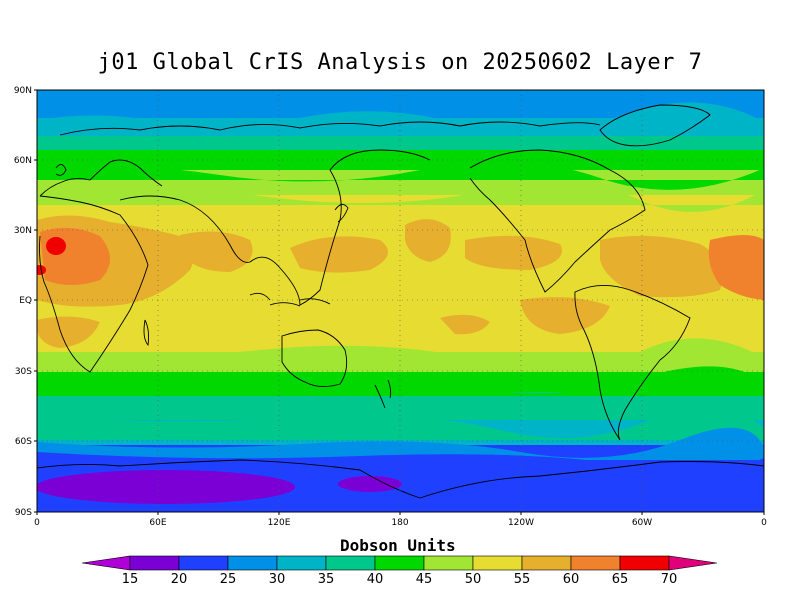 The width and height of the screenshot is (800, 600). What do you see at coordinates (228, 579) in the screenshot?
I see `colorbar-tick-label: 25` at bounding box center [228, 579].